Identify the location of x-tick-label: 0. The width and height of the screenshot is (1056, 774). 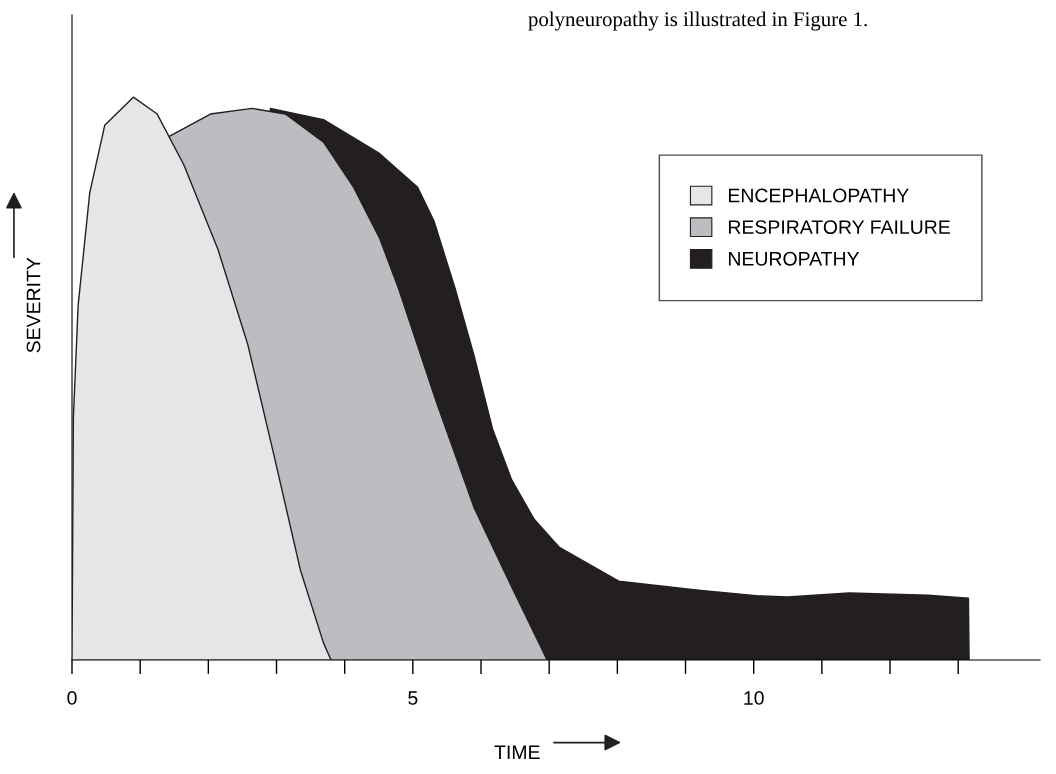
(72, 698).